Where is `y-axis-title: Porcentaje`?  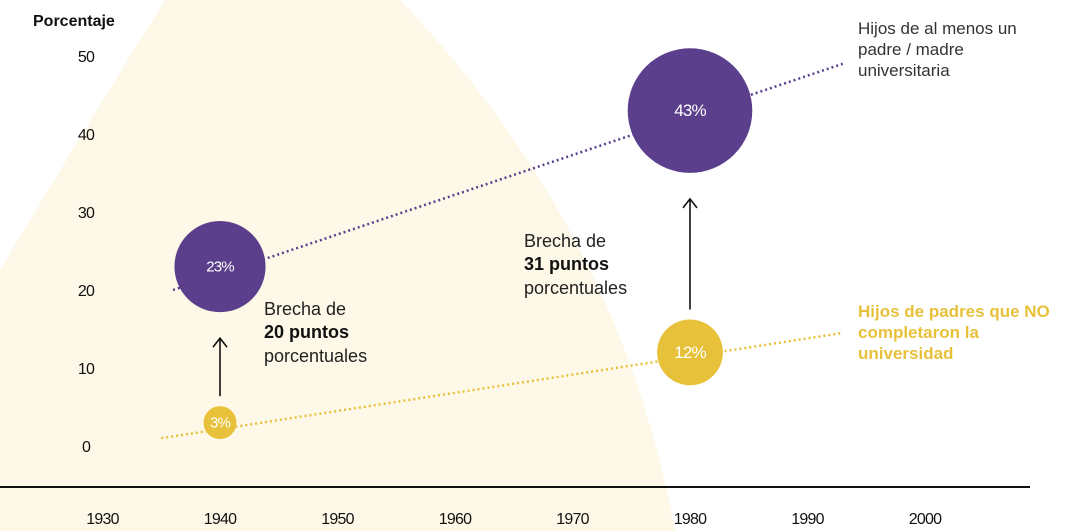
y-axis-title: Porcentaje is located at coordinates (74, 21).